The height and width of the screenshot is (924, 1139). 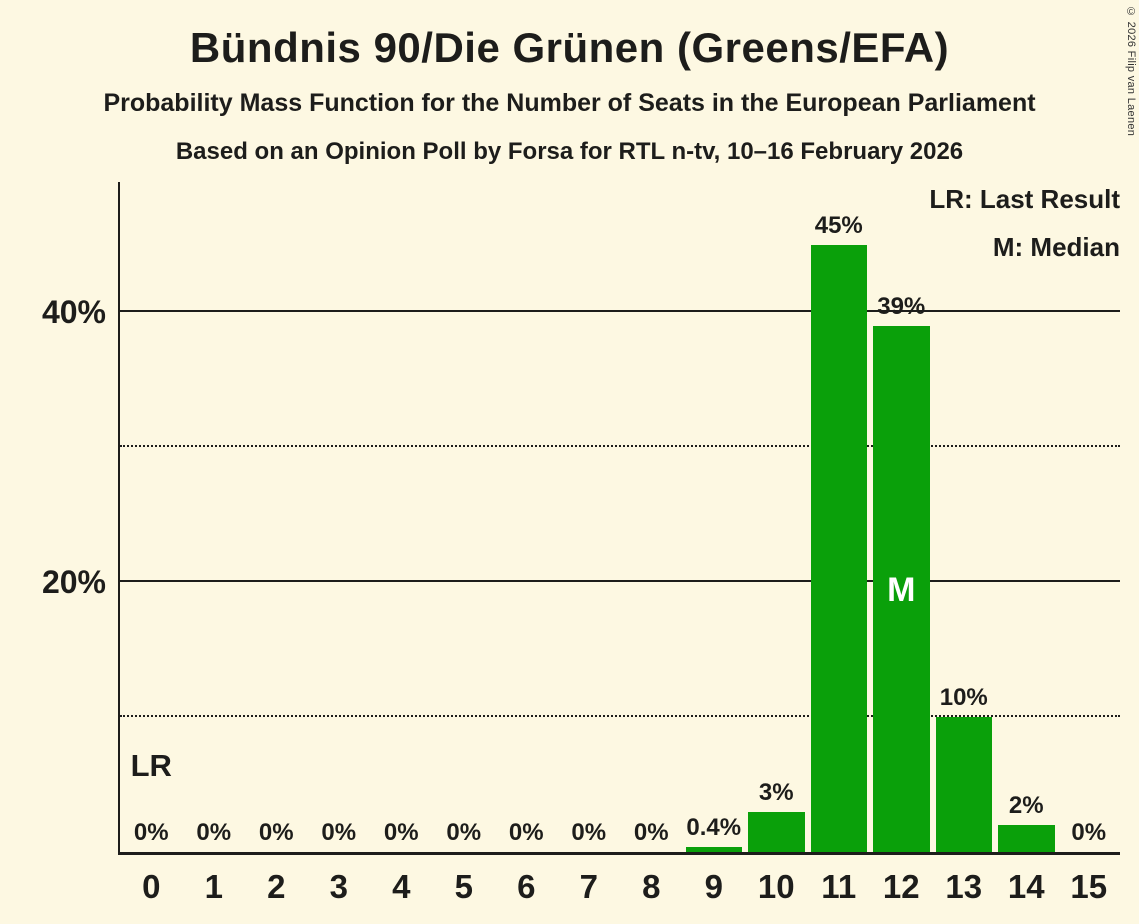 I want to click on bar-value-label-seat-14: 2%, so click(x=1026, y=805).